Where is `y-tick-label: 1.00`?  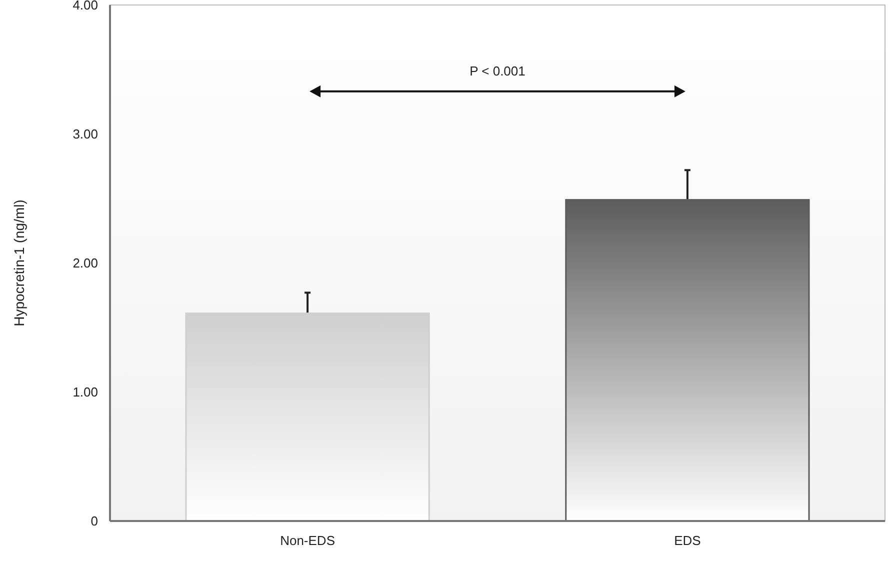 y-tick-label: 1.00 is located at coordinates (85, 392).